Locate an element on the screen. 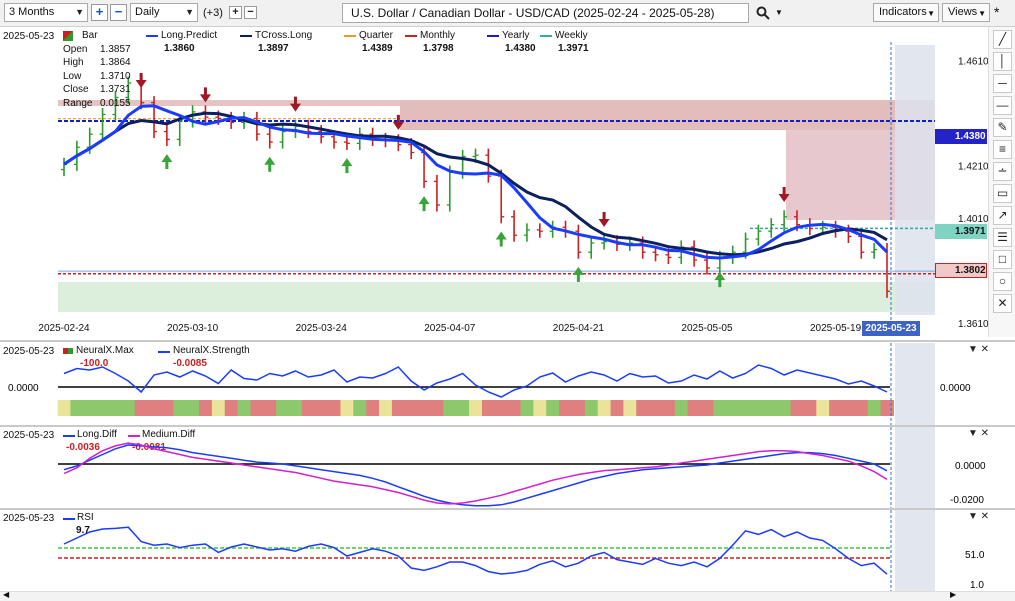 The height and width of the screenshot is (601, 1015). weekly-price-label: 1.3971 is located at coordinates (961, 231).